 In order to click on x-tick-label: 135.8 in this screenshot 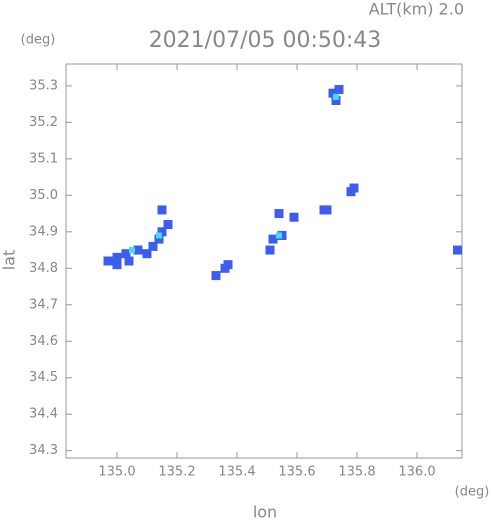, I will do `click(356, 472)`.